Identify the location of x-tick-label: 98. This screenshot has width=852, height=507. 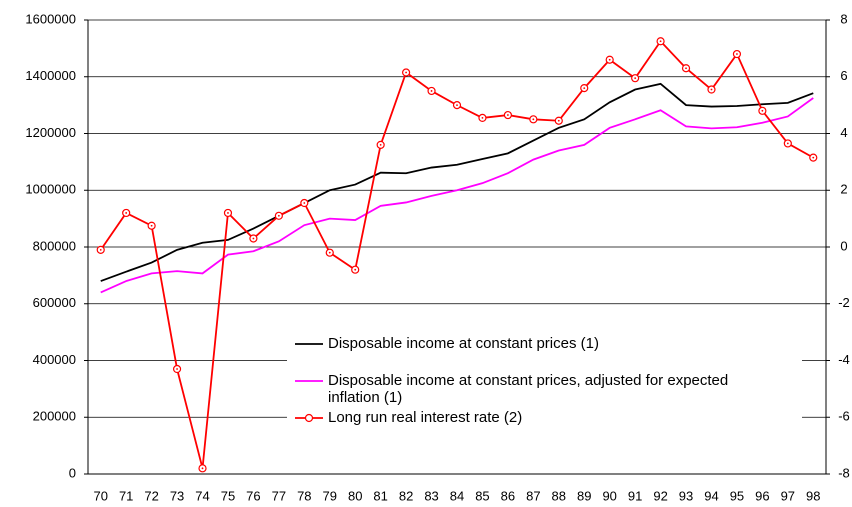
(813, 495).